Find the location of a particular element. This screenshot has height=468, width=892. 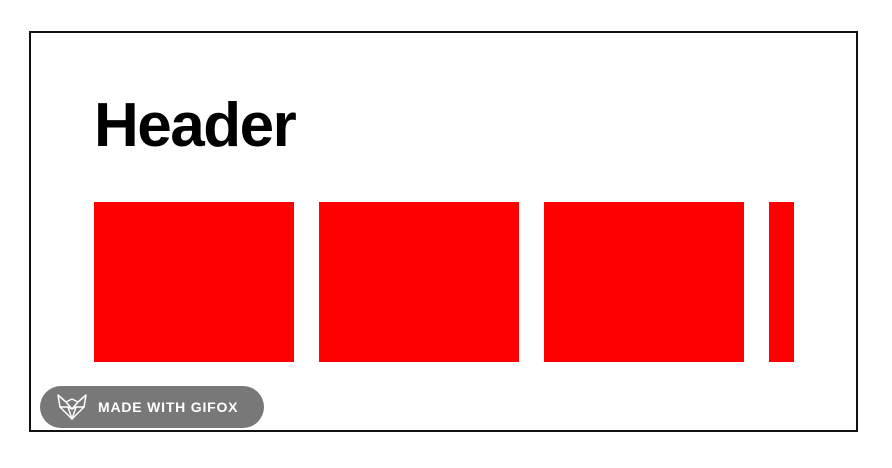

made-with-gifox-badge: MADE WITH GIFOX is located at coordinates (152, 407).